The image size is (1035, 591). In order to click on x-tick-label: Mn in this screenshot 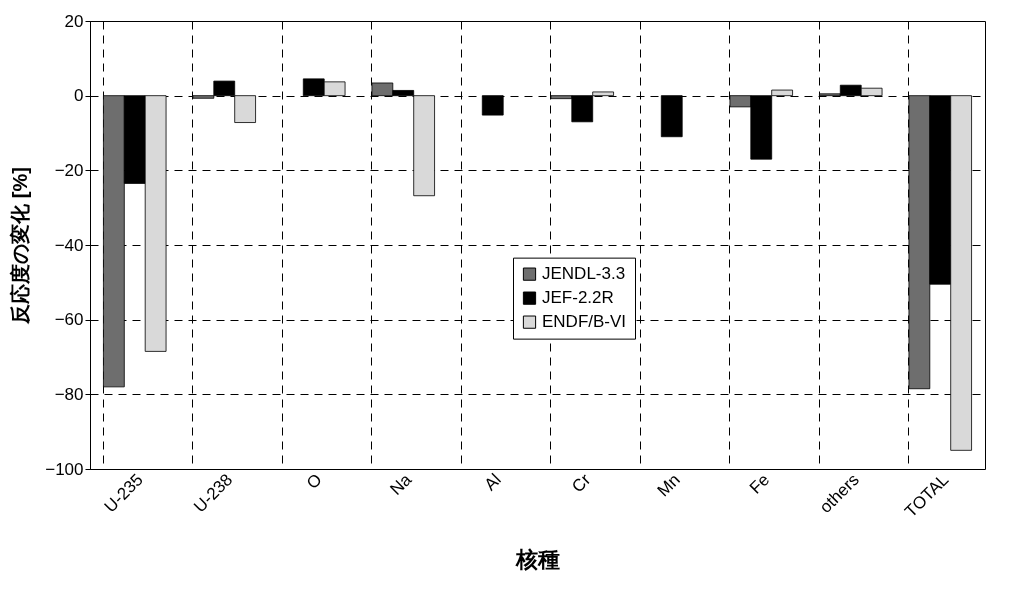, I will do `click(668, 485)`.